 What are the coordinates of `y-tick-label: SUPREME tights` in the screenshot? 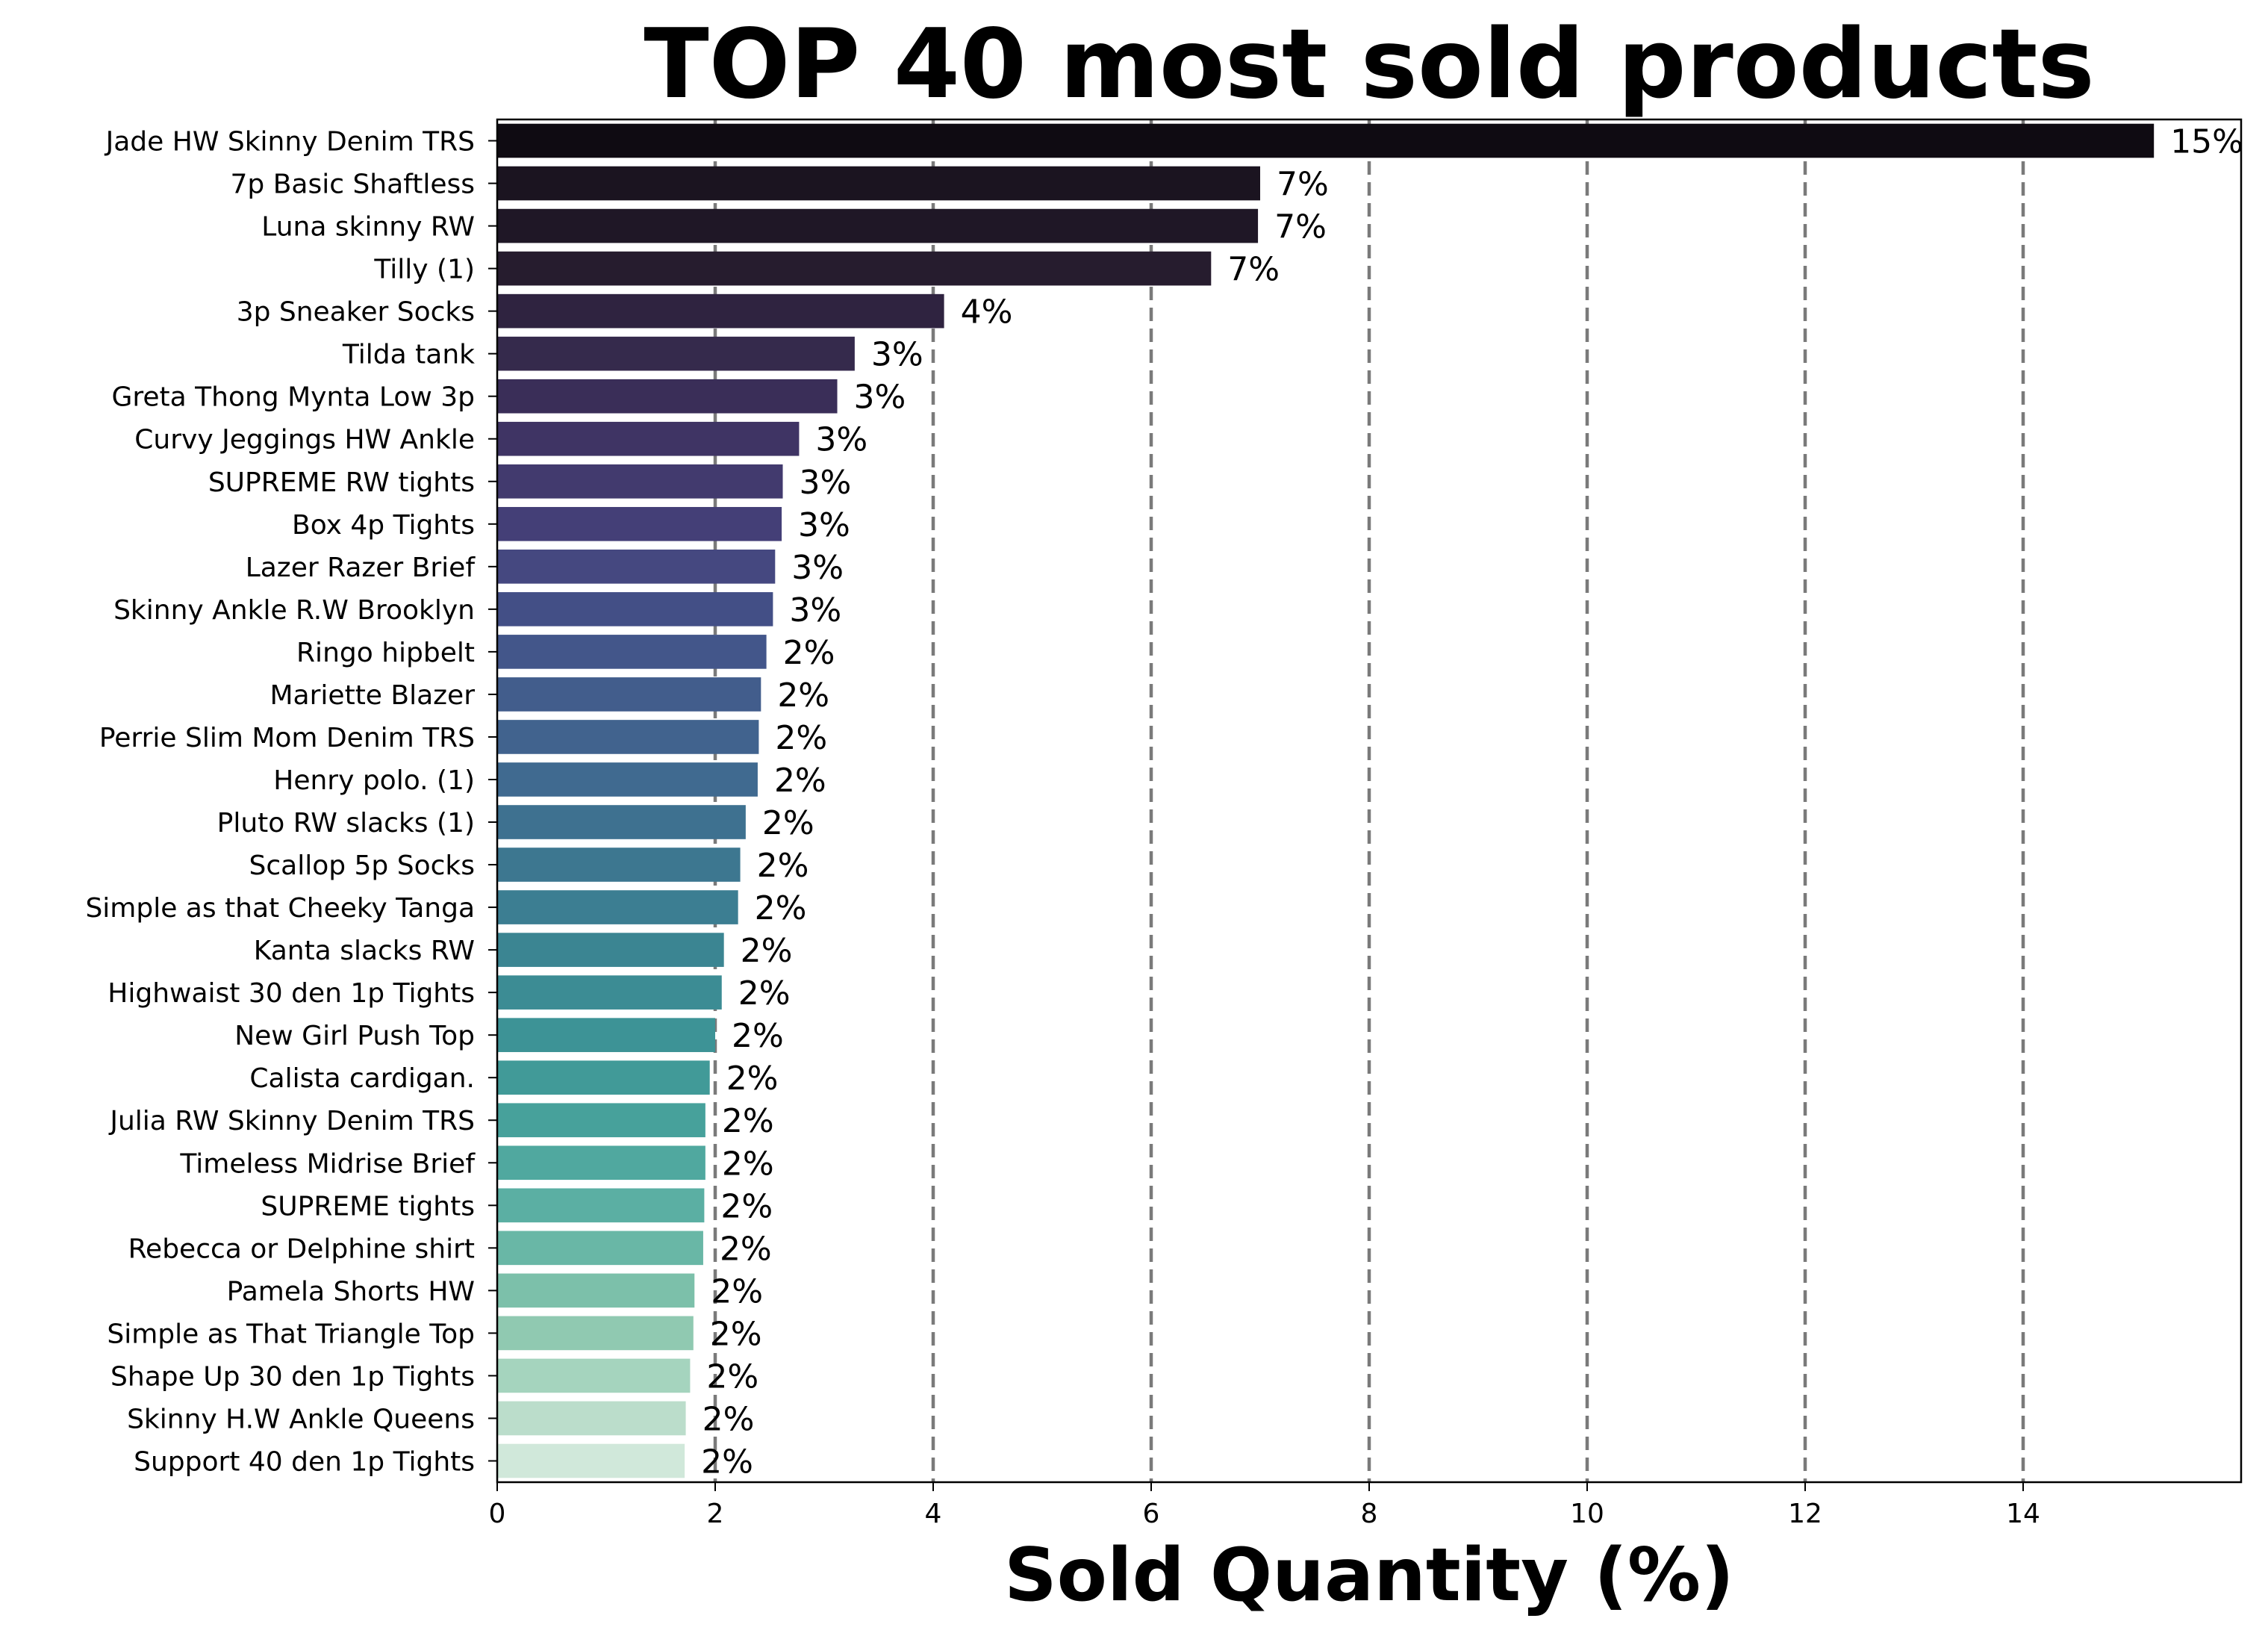 It's located at (368, 1206).